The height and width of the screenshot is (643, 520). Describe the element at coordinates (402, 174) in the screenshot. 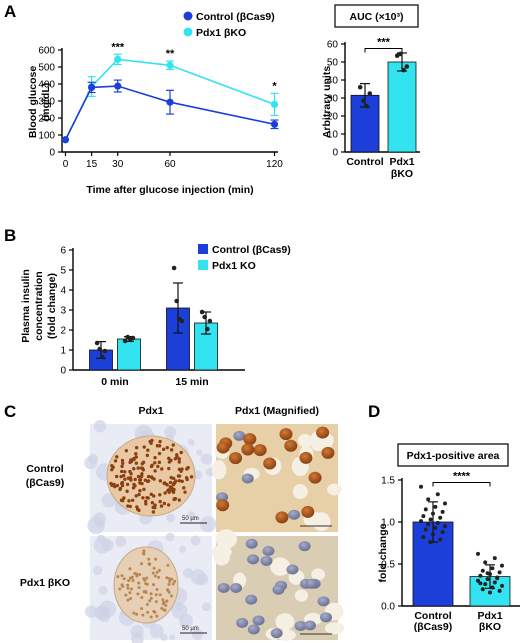

I see `x-category-label: βKO` at that location.